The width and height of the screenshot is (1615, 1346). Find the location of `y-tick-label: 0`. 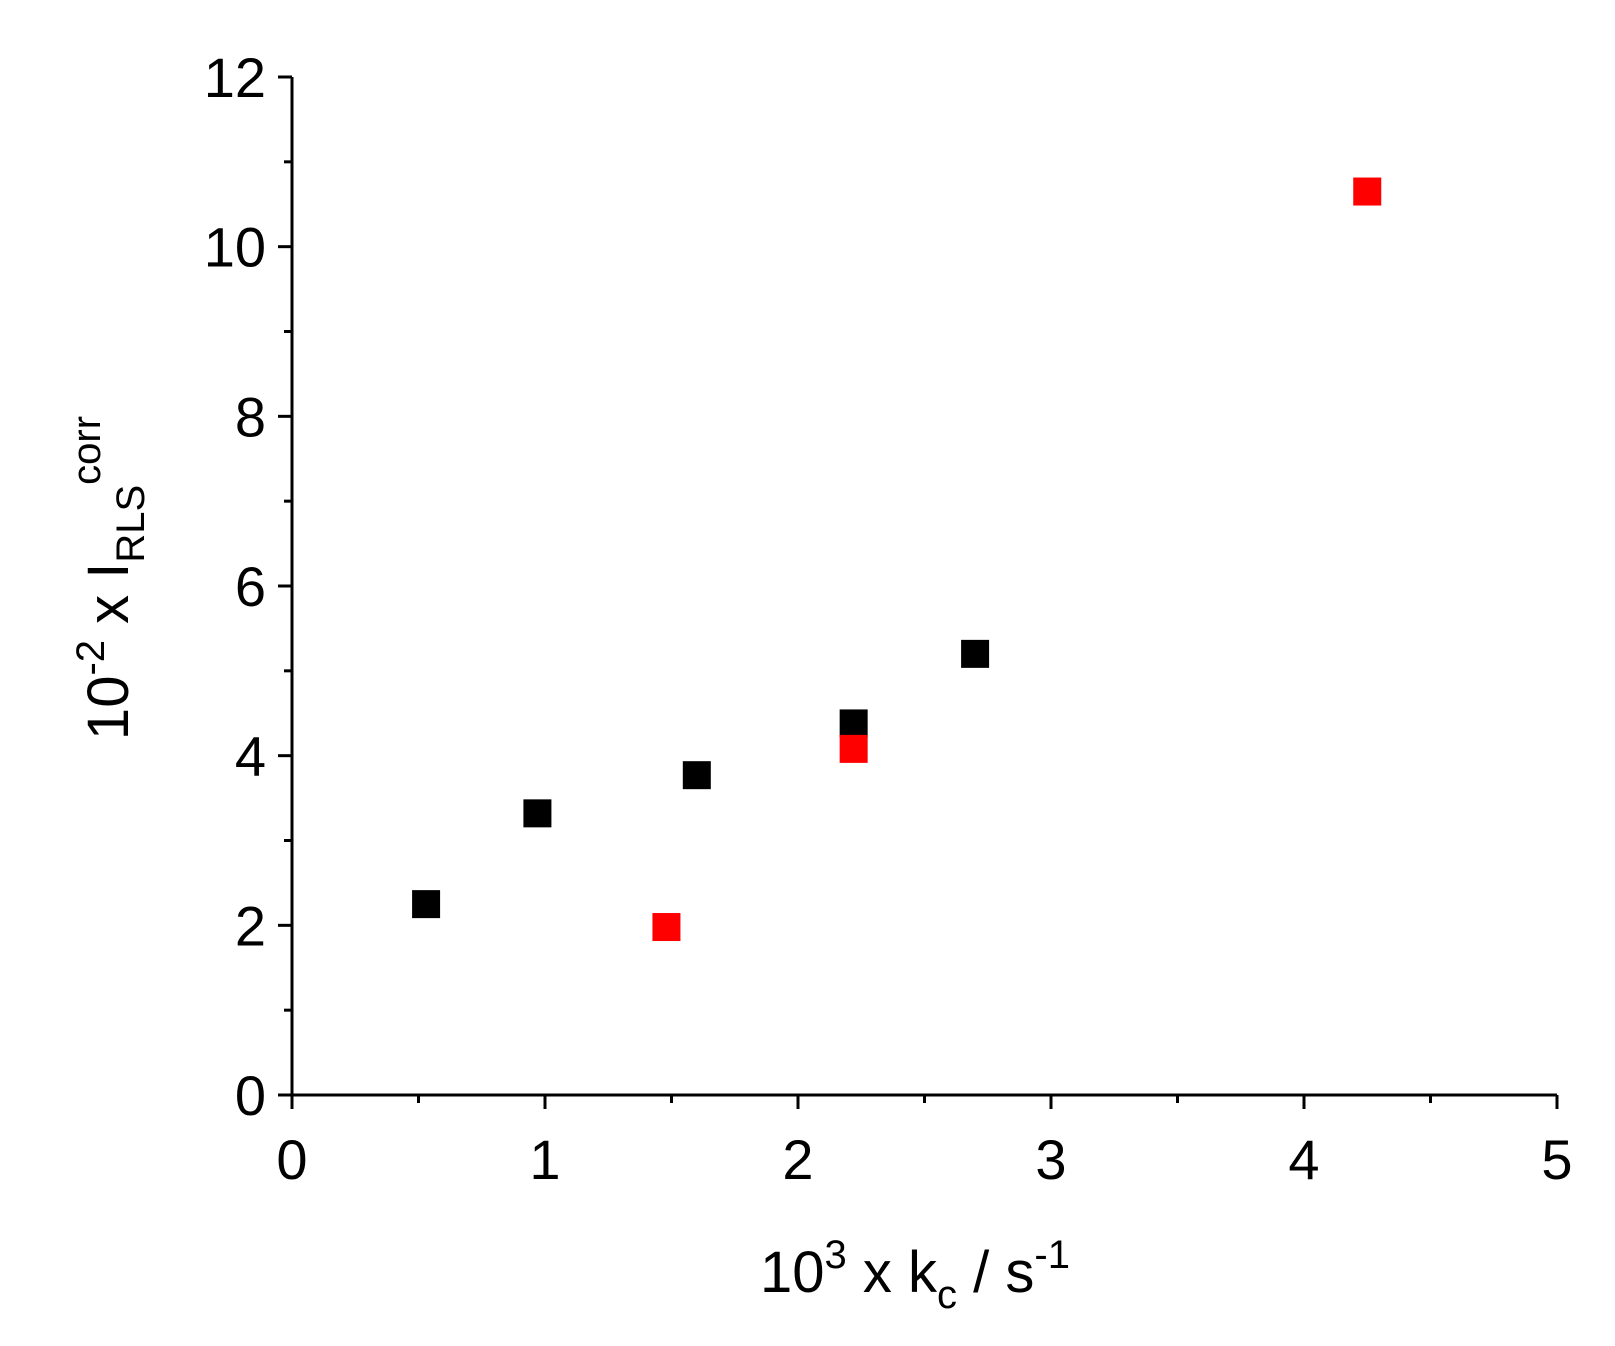

y-tick-label: 0 is located at coordinates (250, 1095).